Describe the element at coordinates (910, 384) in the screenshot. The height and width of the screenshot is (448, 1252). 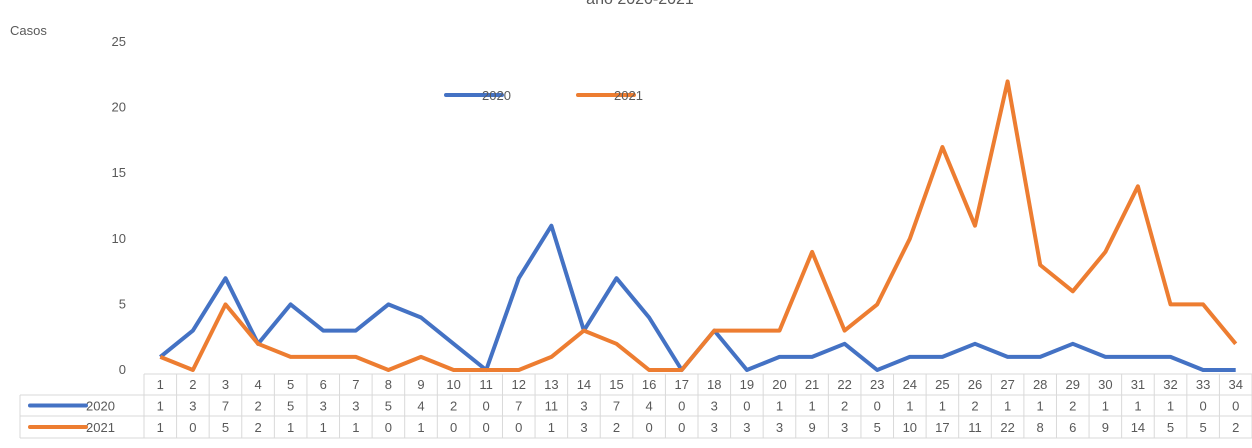
I see `x-tick-label: 24` at that location.